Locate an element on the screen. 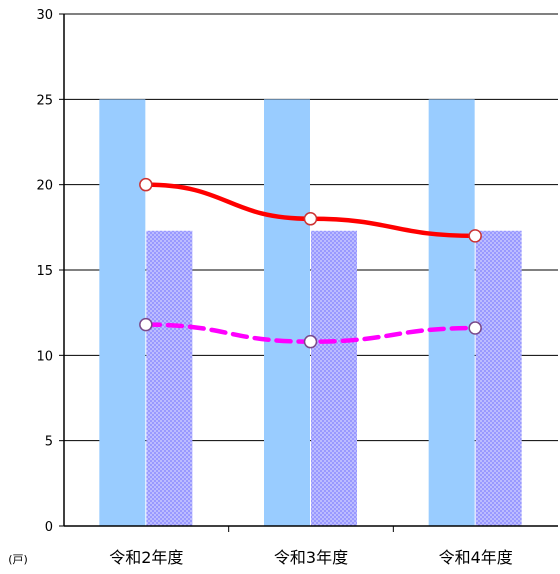 The height and width of the screenshot is (574, 560). ytick-label: 15 is located at coordinates (44, 271).